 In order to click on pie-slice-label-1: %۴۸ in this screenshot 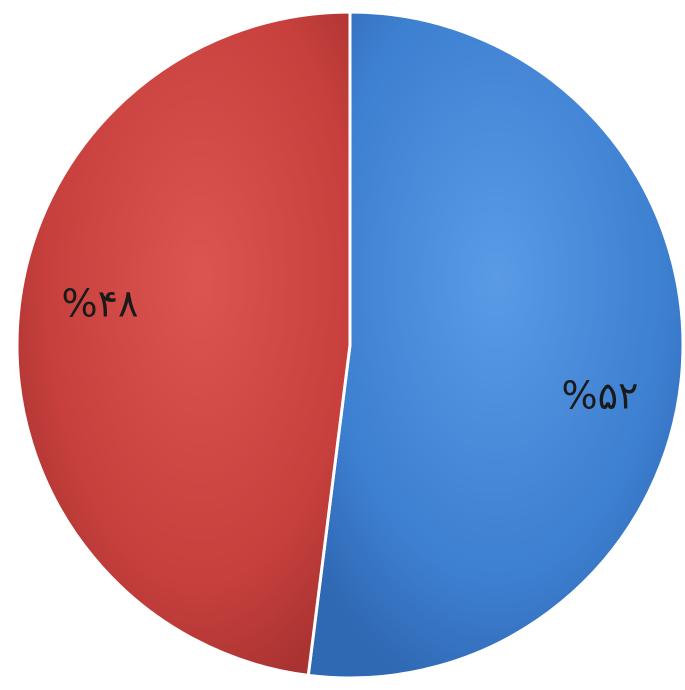, I will do `click(100, 304)`.